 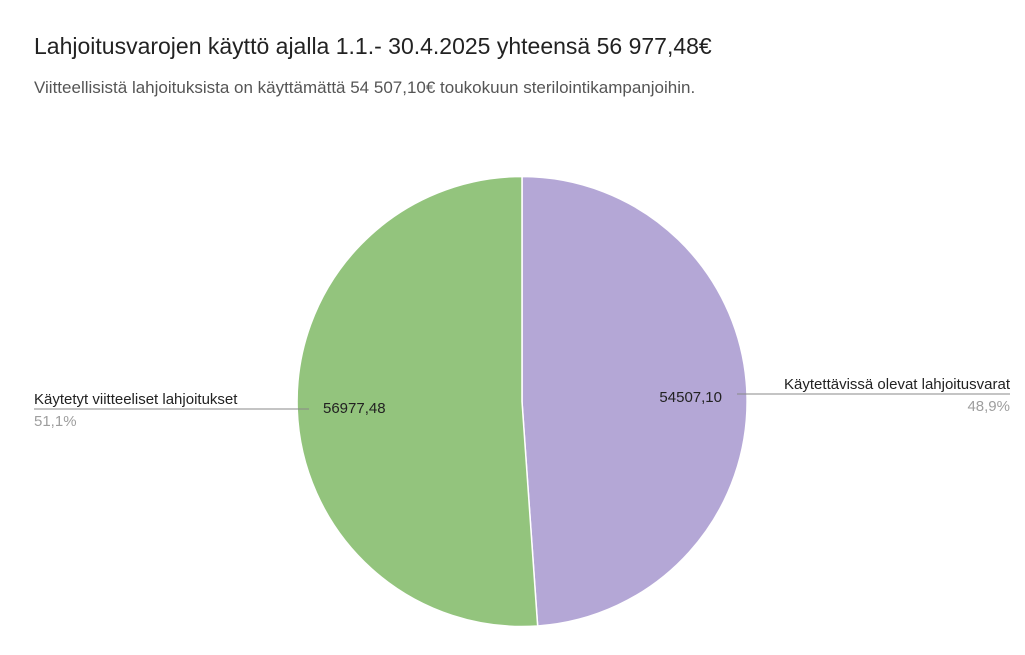 What do you see at coordinates (690, 397) in the screenshot?
I see `slice-value-label-1: 54507,10` at bounding box center [690, 397].